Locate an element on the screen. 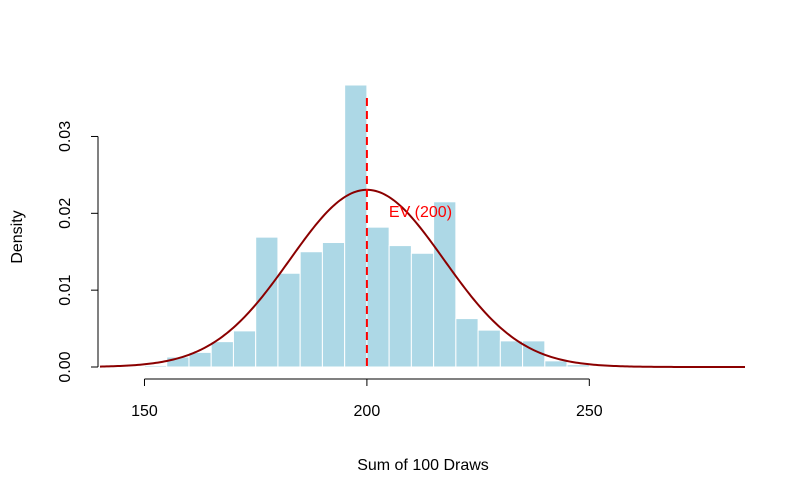  y-tick-label: 0.03 is located at coordinates (65, 136).